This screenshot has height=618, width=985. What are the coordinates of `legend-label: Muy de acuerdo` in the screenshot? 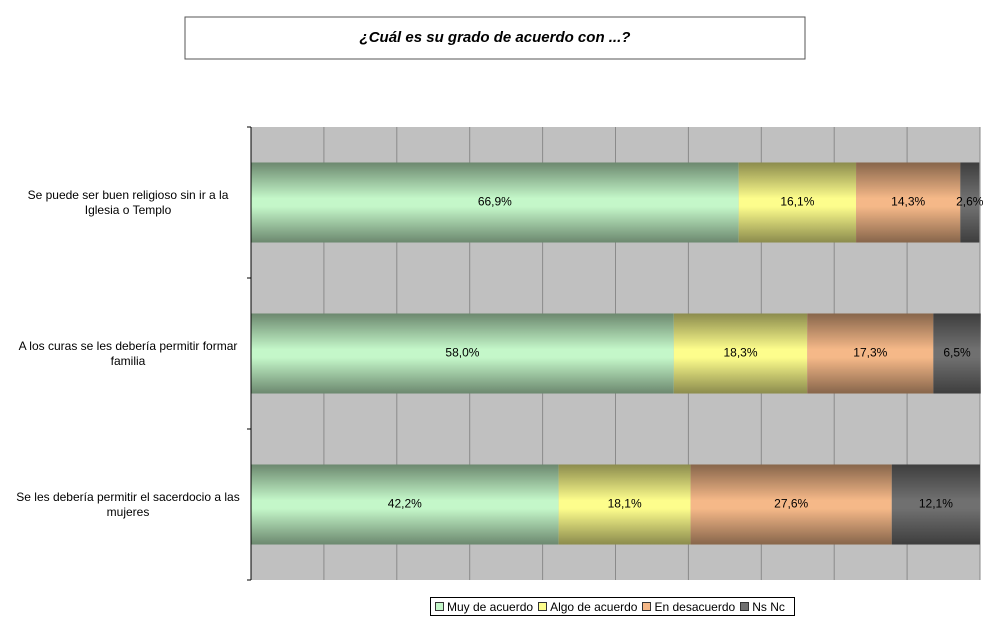 It's located at (490, 606).